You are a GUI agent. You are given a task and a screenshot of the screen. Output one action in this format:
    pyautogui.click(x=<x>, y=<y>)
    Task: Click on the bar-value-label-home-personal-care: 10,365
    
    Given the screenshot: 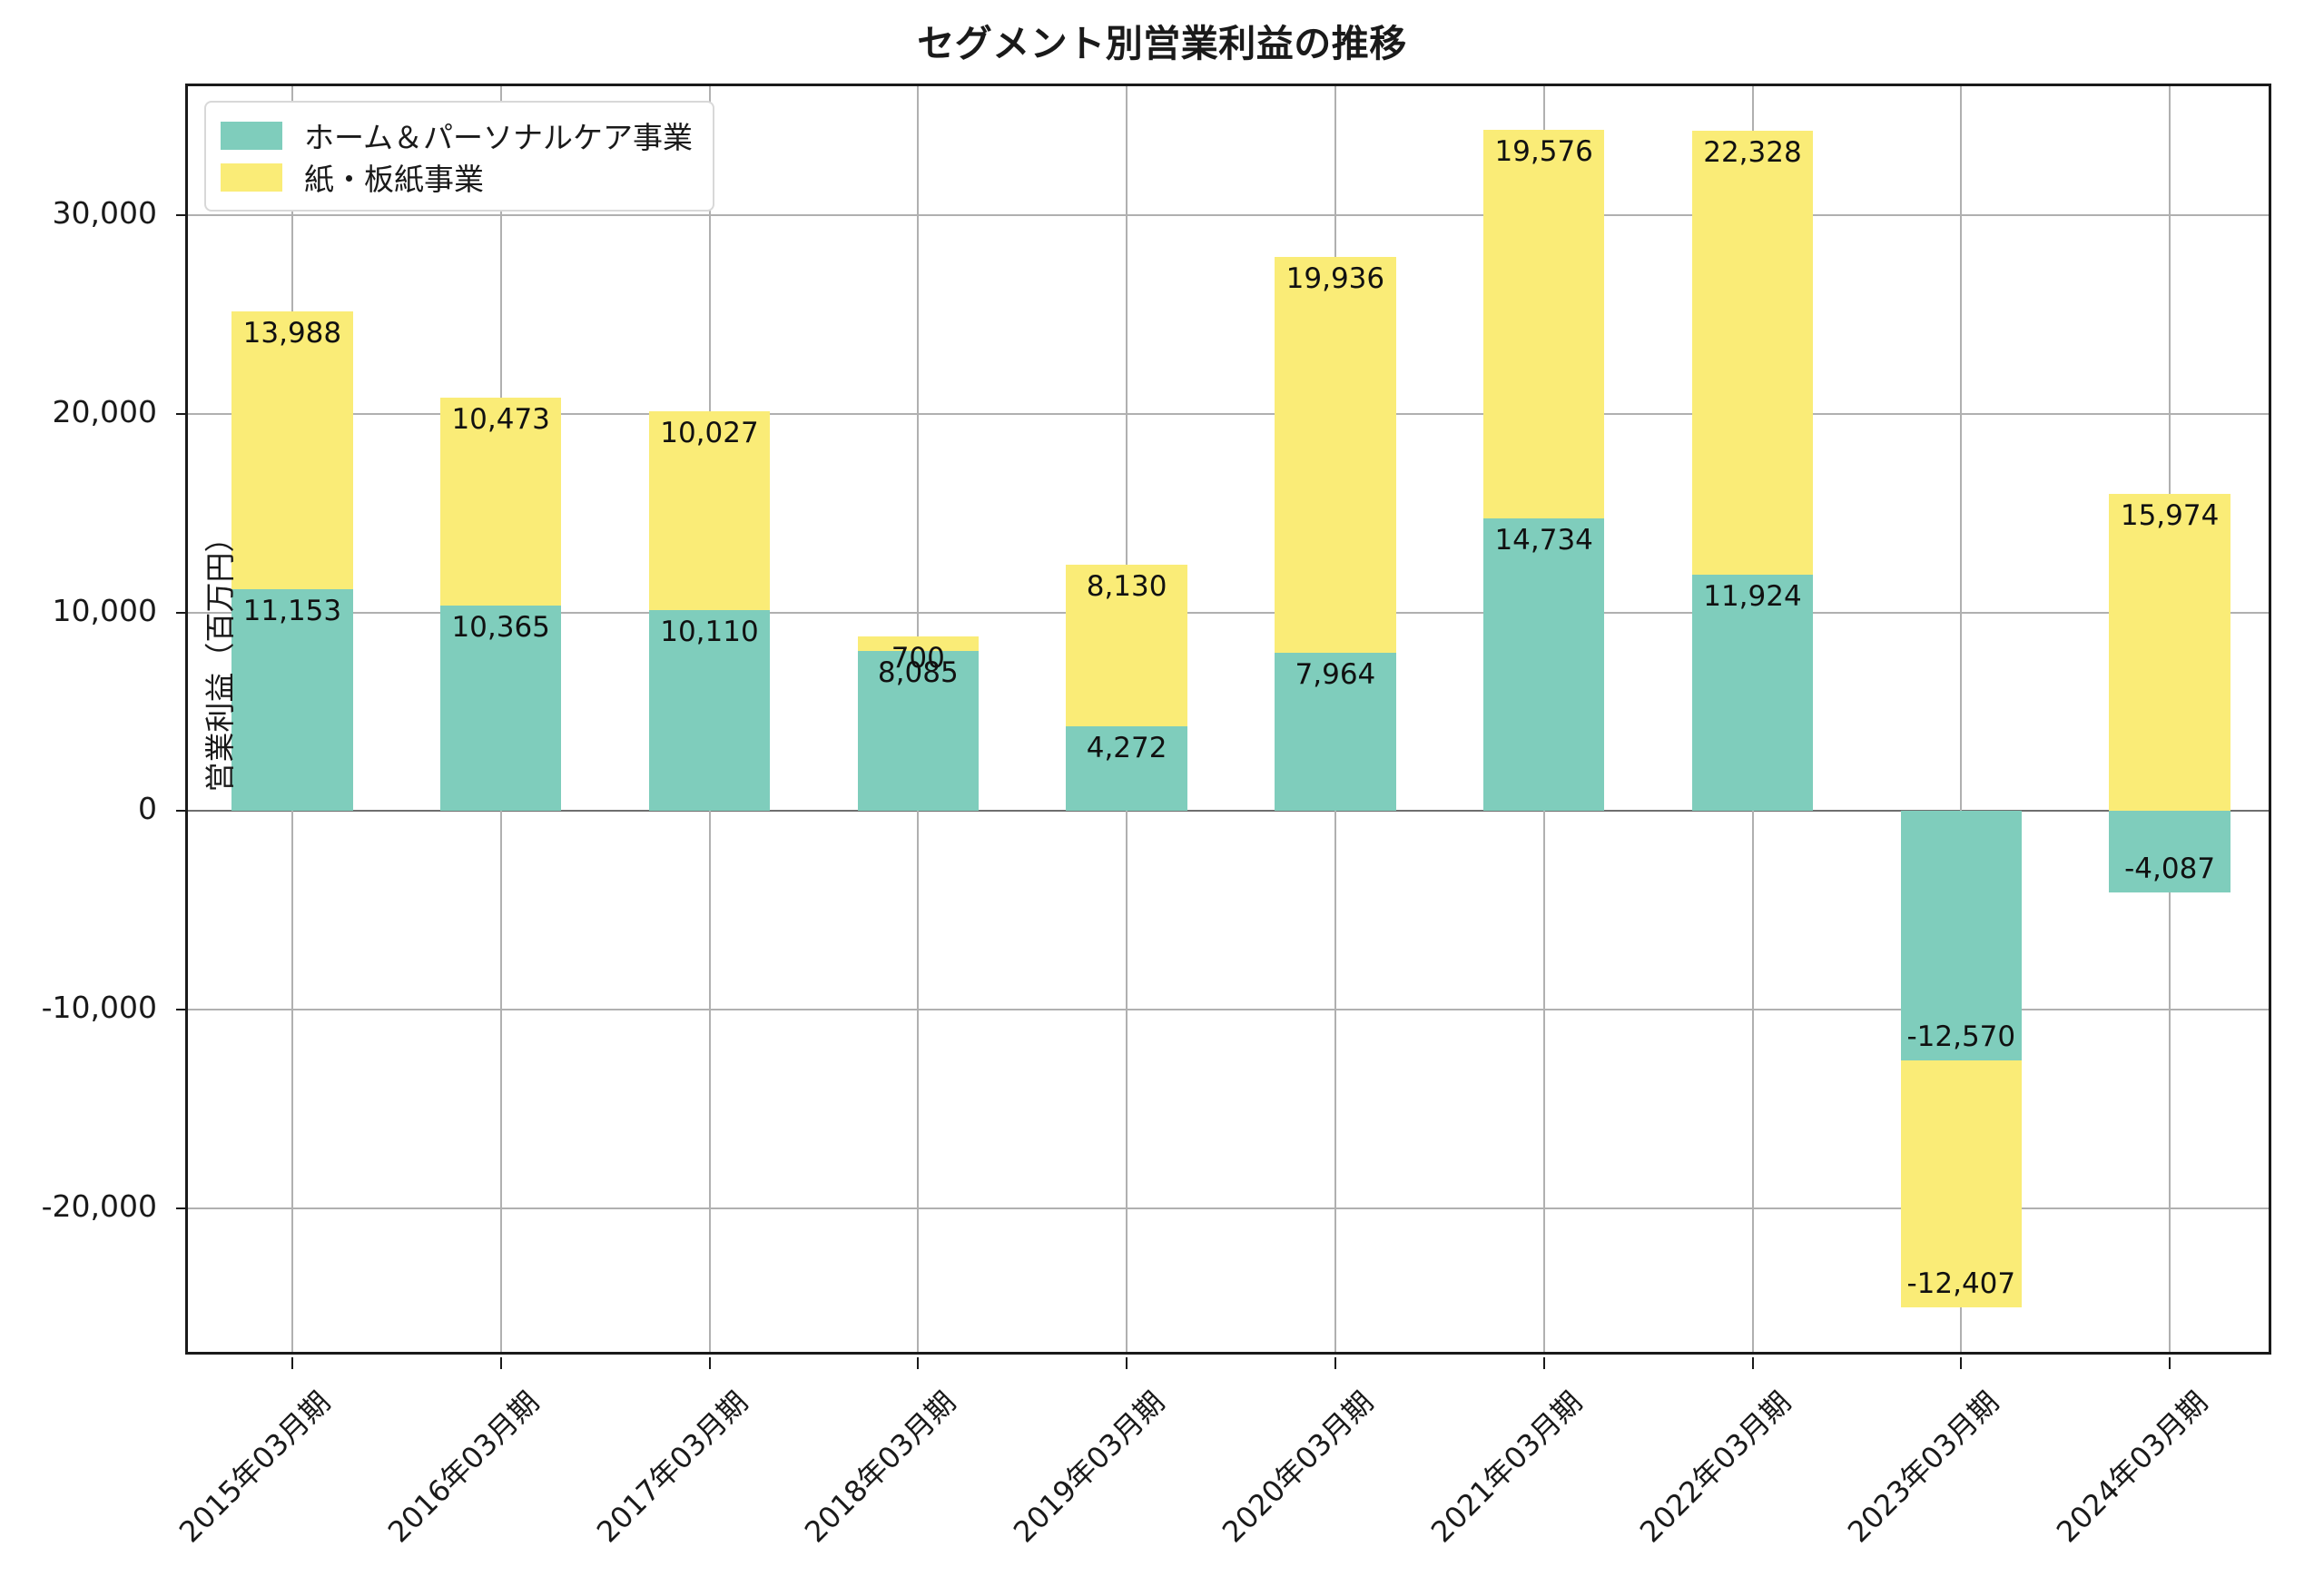 What is the action you would take?
    pyautogui.click(x=500, y=627)
    